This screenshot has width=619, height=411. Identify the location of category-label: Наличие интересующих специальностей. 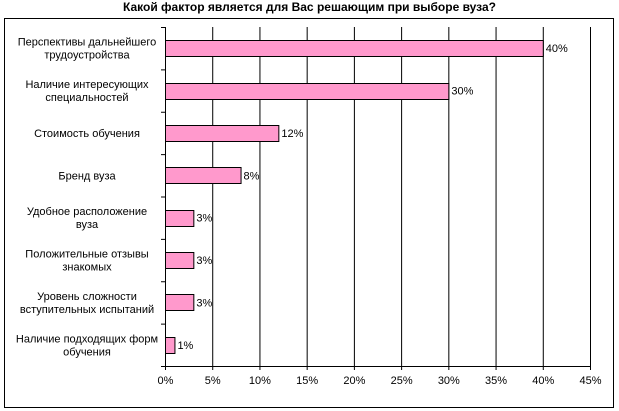
(87, 91).